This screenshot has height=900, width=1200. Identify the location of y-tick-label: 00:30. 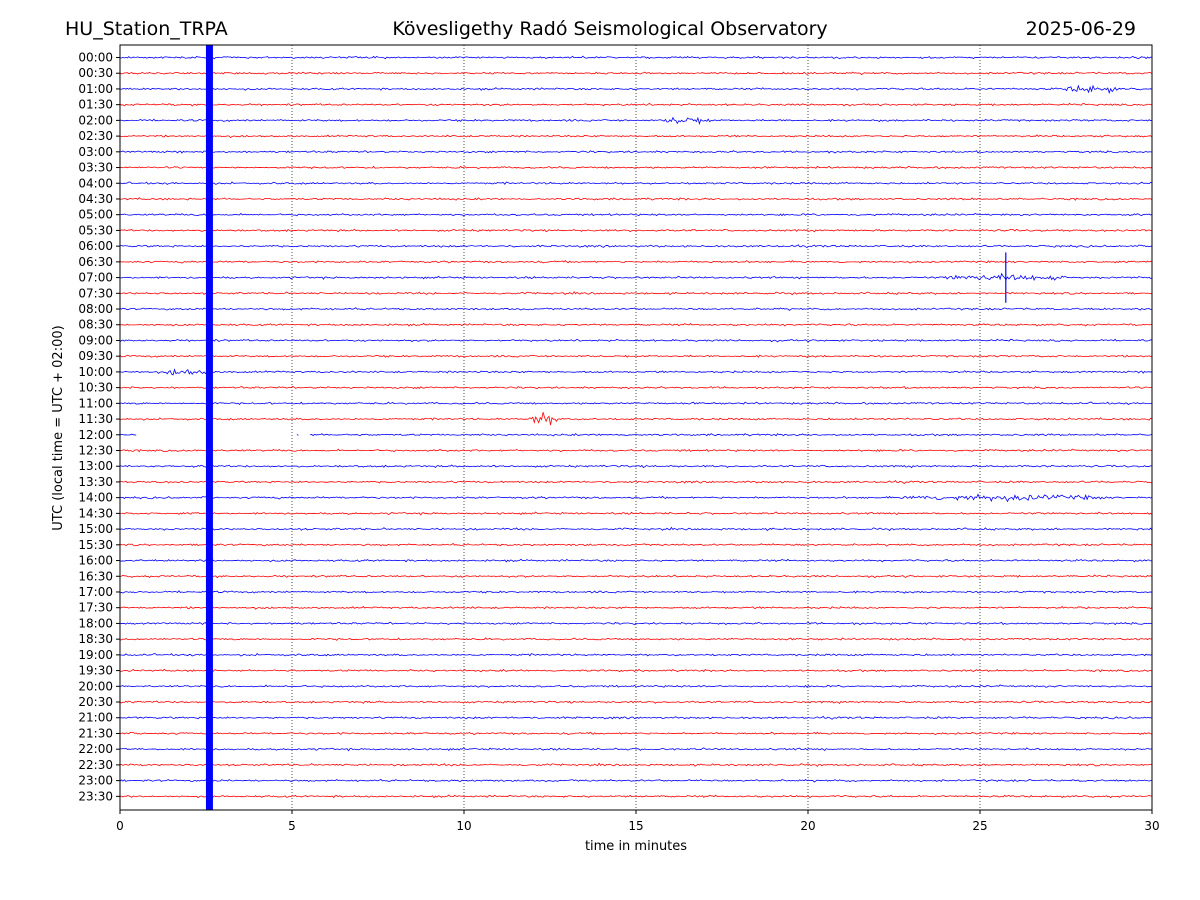
(95, 73).